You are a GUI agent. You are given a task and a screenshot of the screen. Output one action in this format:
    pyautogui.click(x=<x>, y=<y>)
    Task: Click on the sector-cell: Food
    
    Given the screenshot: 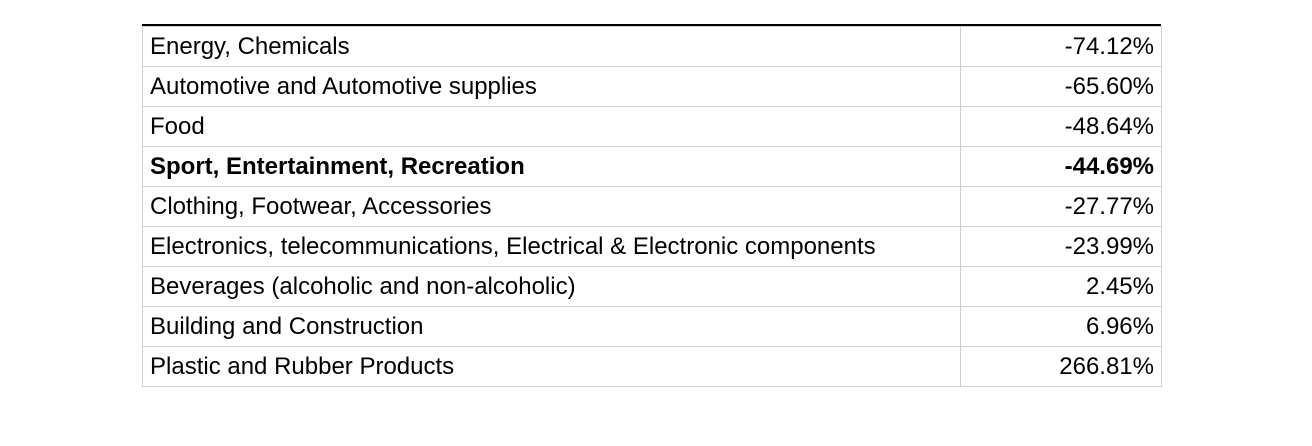 What is the action you would take?
    pyautogui.click(x=551, y=126)
    